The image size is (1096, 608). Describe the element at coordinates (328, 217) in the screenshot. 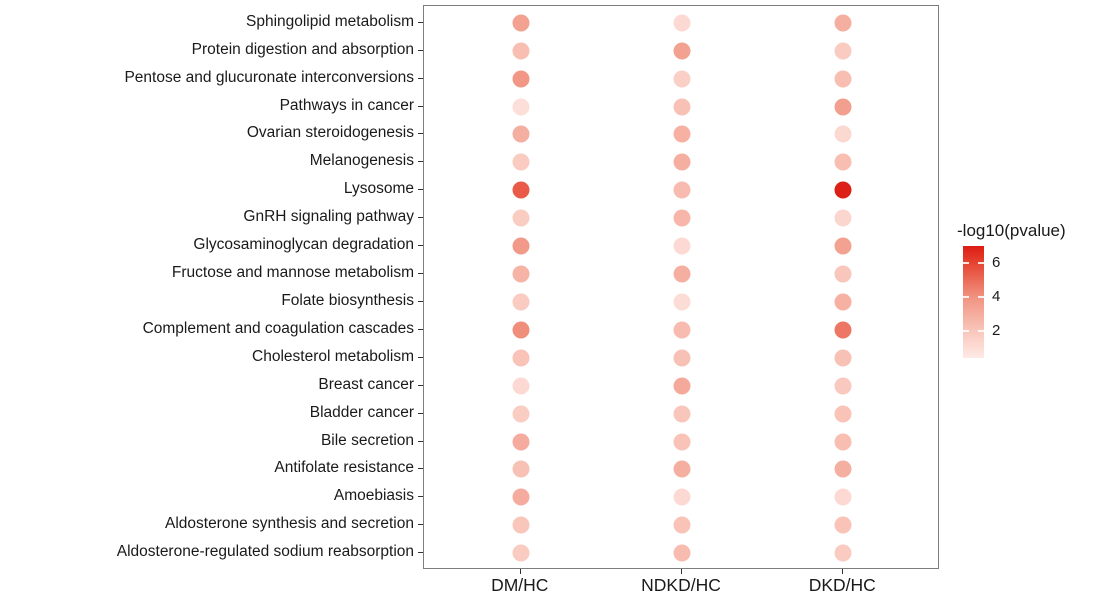

I see `y-axis-label: GnRH signaling pathway` at that location.